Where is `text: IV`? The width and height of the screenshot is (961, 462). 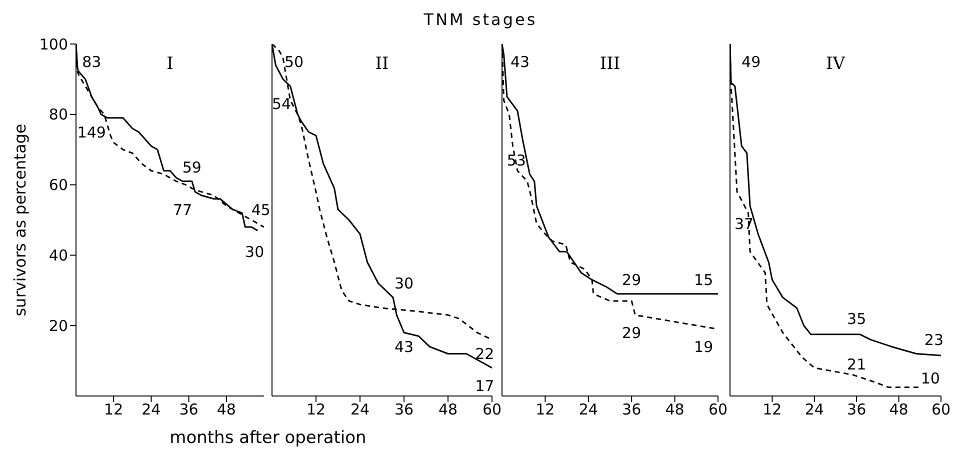 text: IV is located at coordinates (835, 64).